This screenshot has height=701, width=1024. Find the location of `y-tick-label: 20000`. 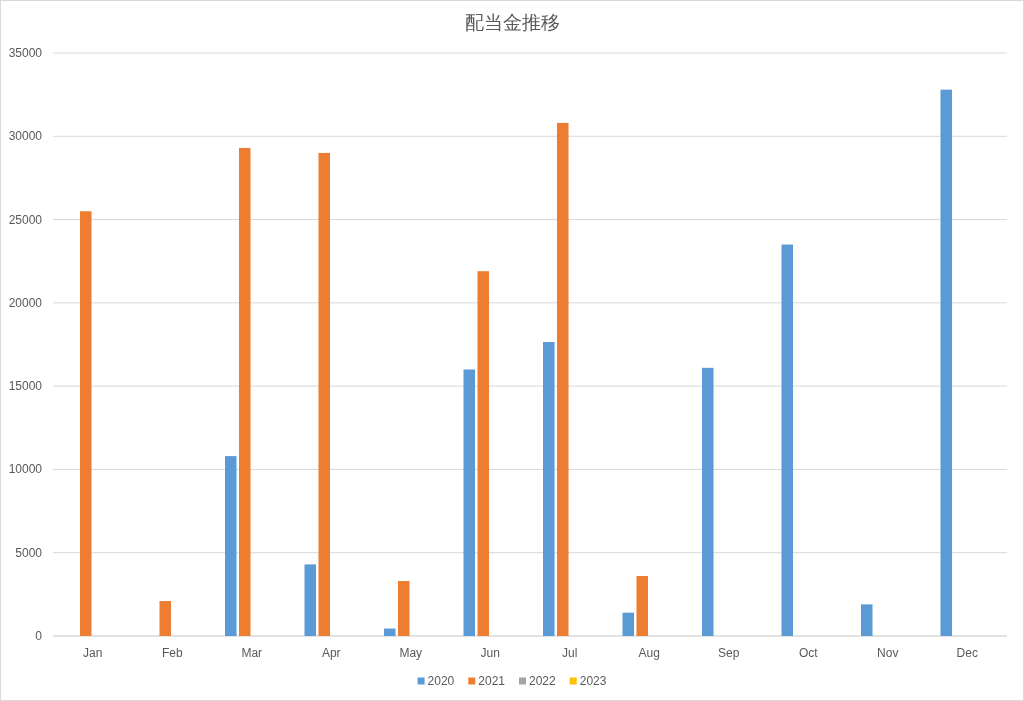

y-tick-label: 20000 is located at coordinates (25, 302).